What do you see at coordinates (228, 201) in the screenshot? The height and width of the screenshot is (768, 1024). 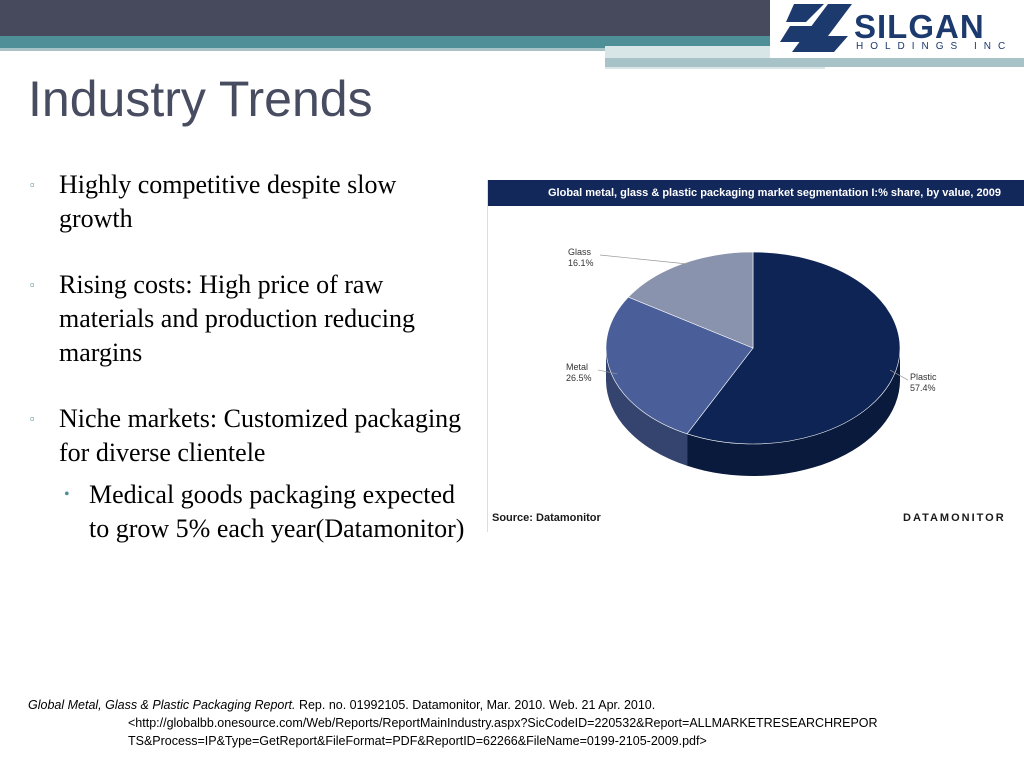 I see `bullet-text: Highly competitive despite slow growth` at bounding box center [228, 201].